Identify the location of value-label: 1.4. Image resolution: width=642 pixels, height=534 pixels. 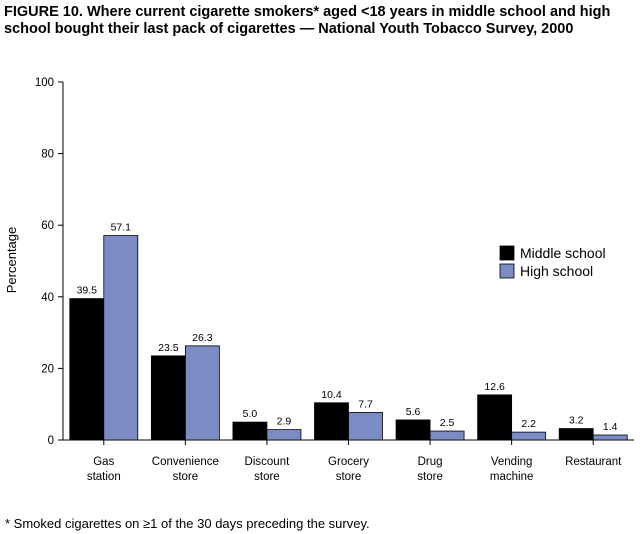
(610, 427).